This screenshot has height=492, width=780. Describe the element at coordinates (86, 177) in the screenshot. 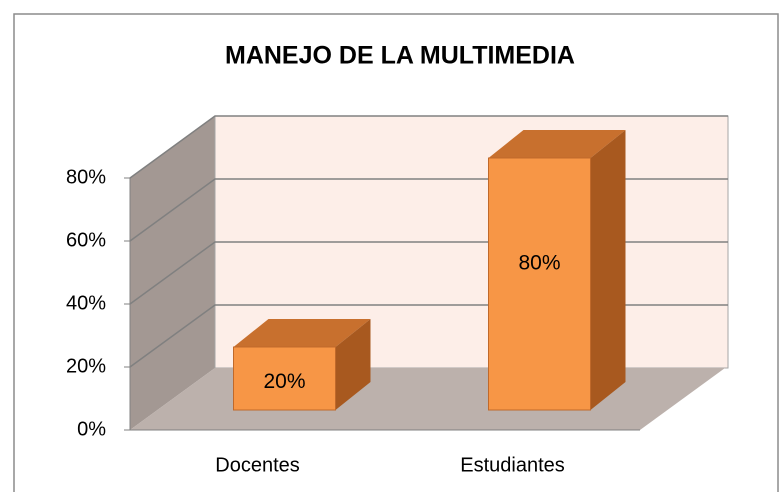

I see `y-tick-label: 80%` at that location.